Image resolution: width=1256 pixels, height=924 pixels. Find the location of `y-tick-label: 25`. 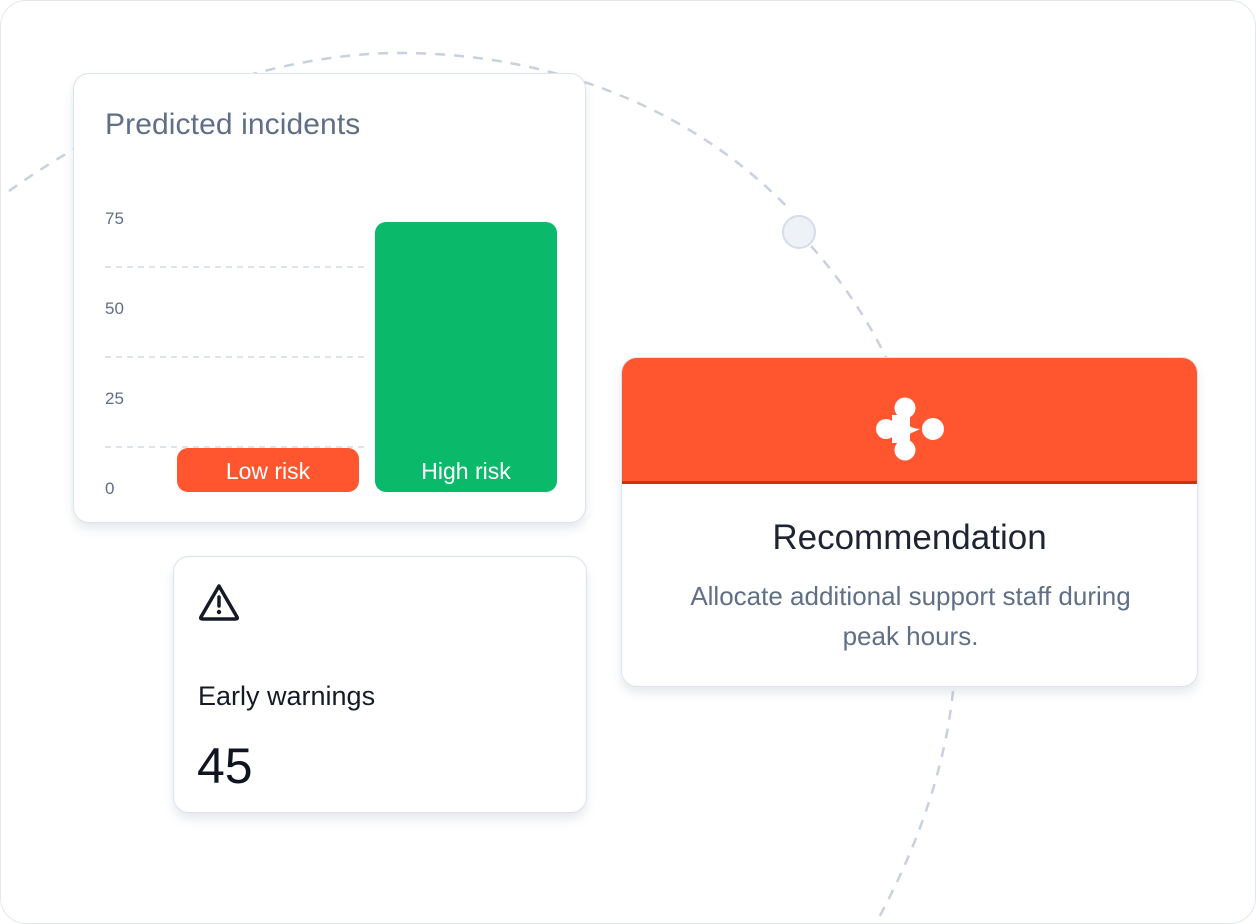

y-tick-label: 25 is located at coordinates (114, 398).